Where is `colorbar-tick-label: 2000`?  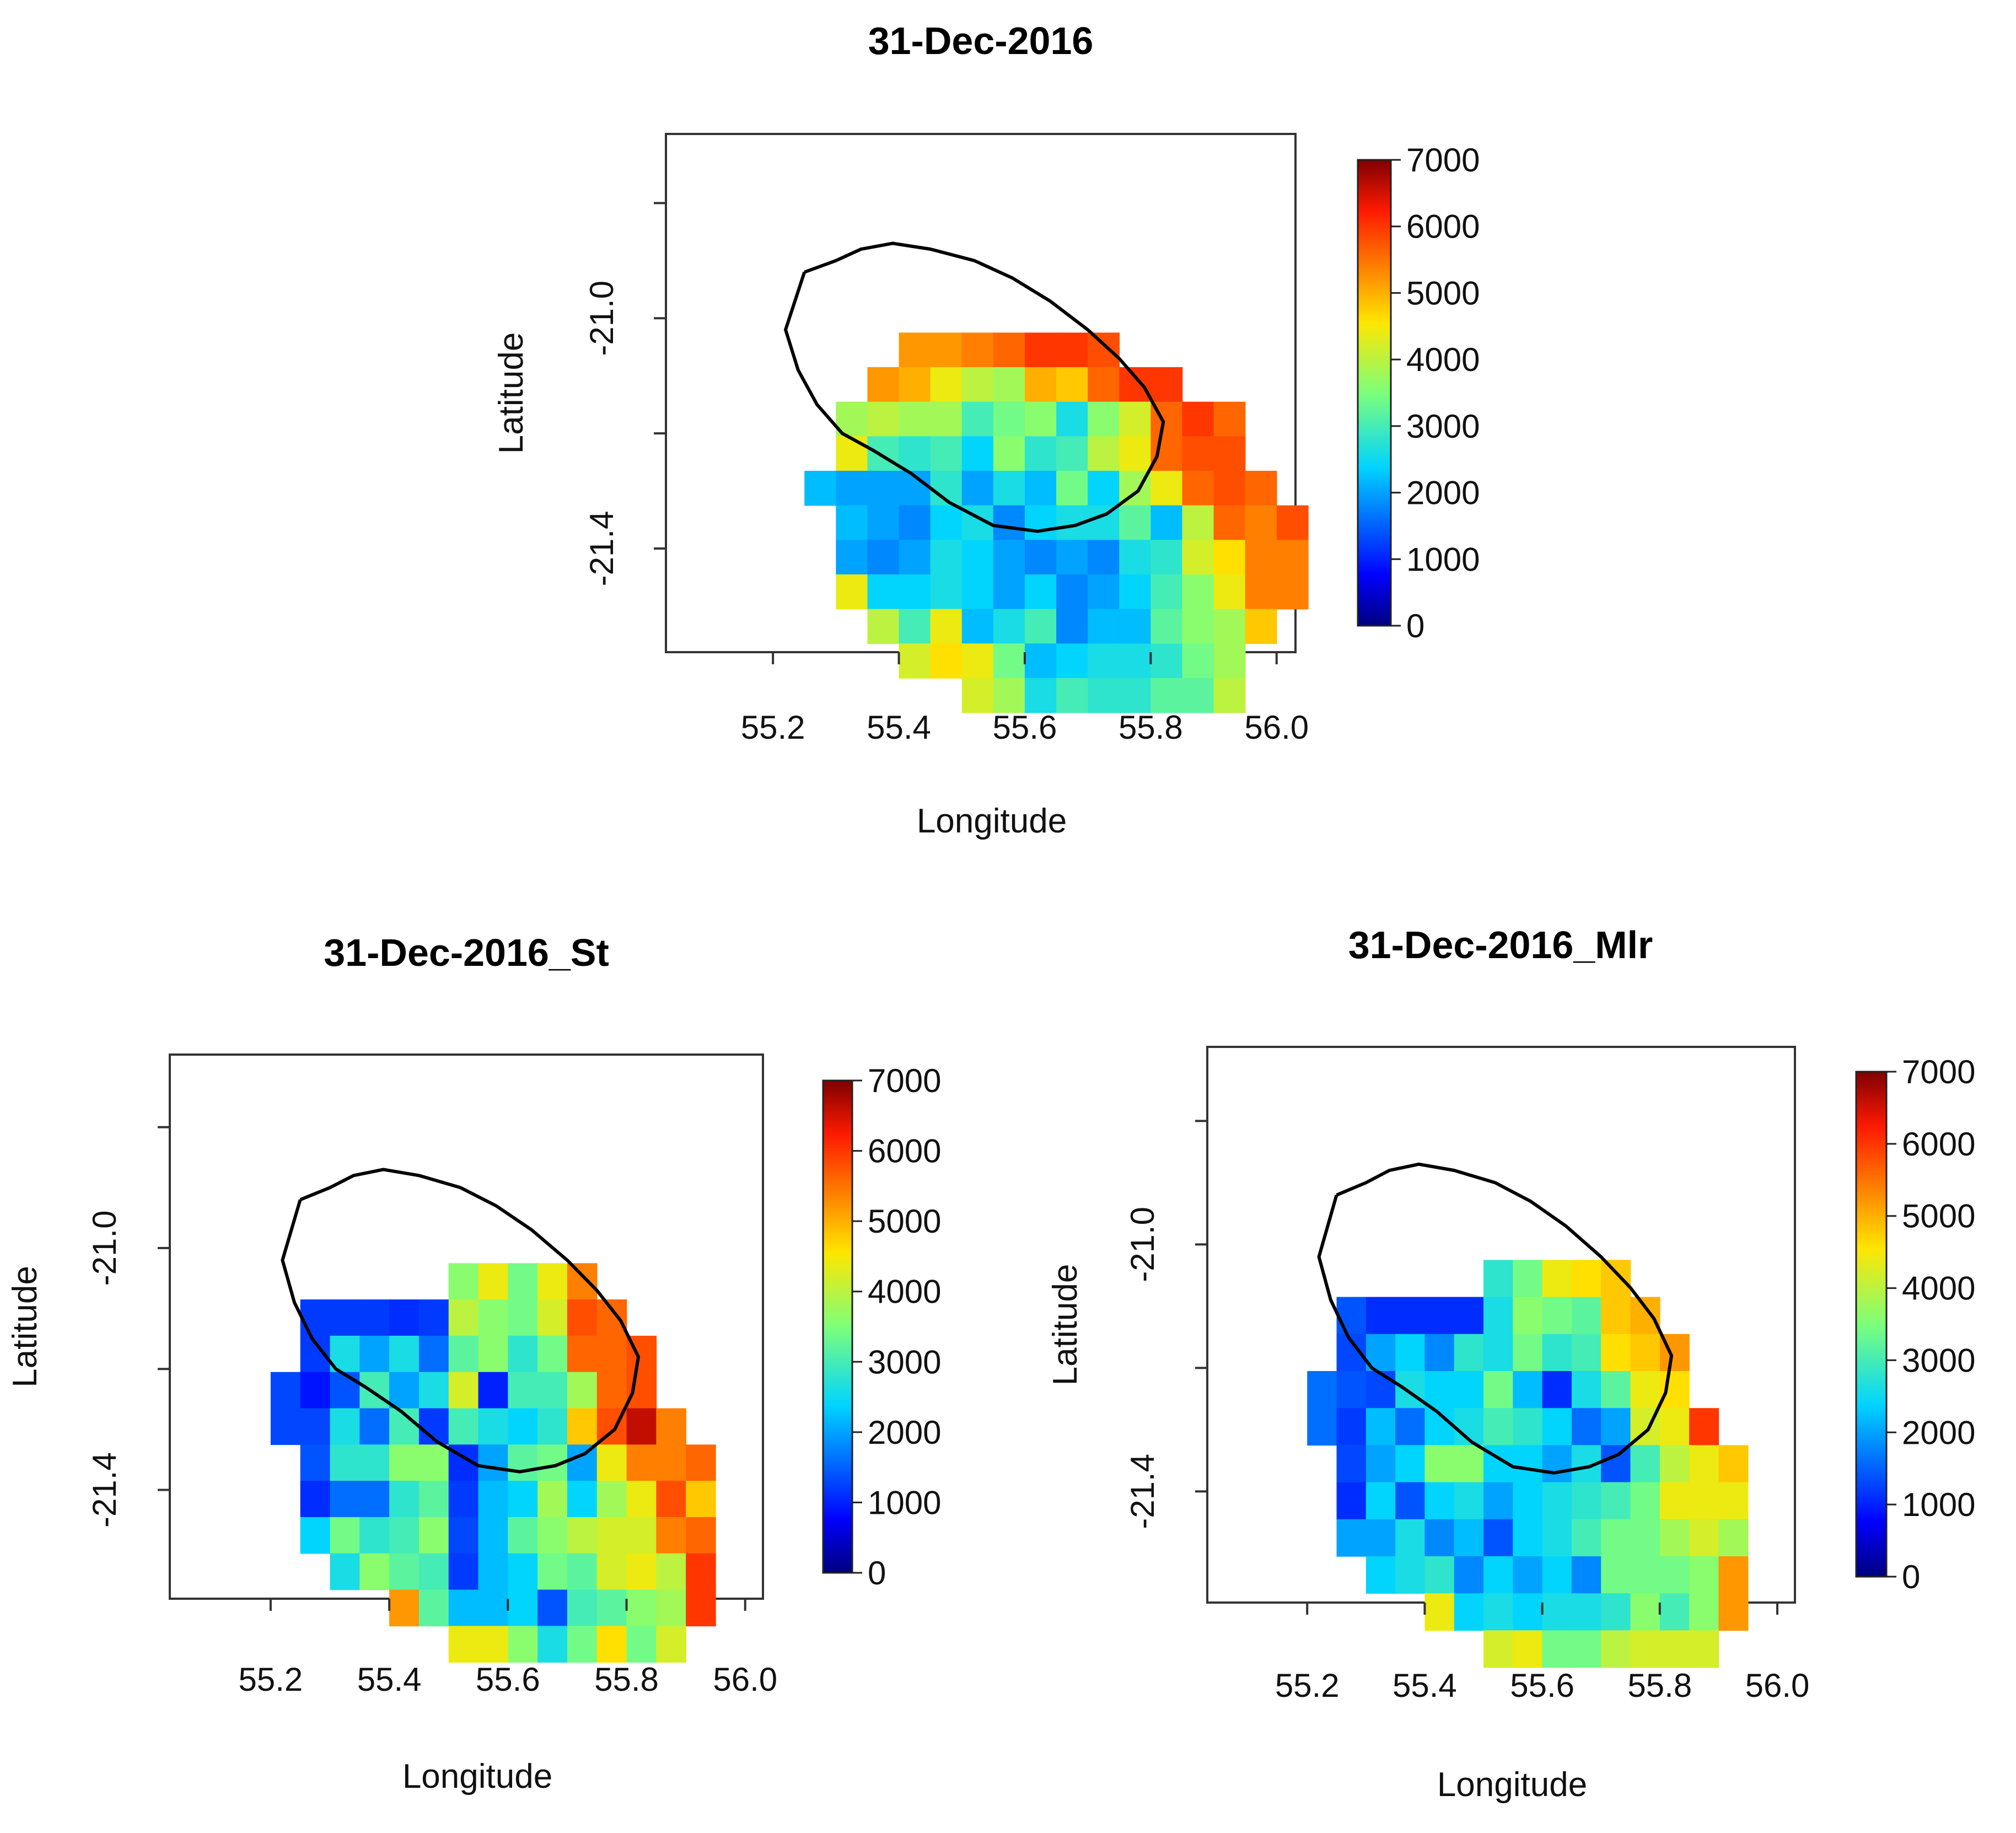
colorbar-tick-label: 2000 is located at coordinates (905, 1432).